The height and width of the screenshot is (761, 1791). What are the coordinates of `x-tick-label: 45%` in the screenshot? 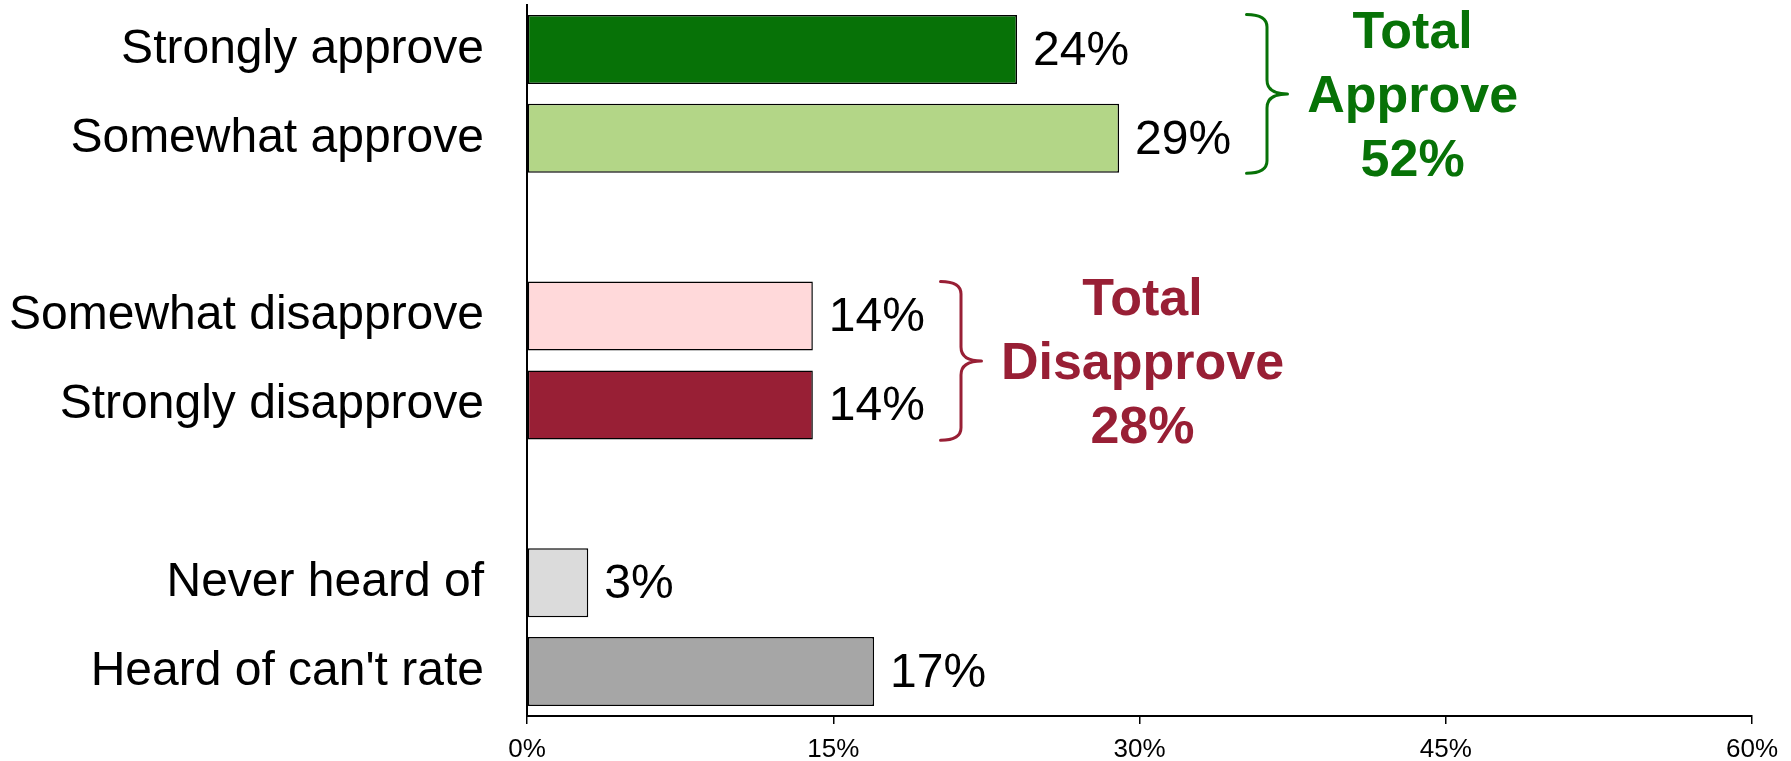 It's located at (1445, 746).